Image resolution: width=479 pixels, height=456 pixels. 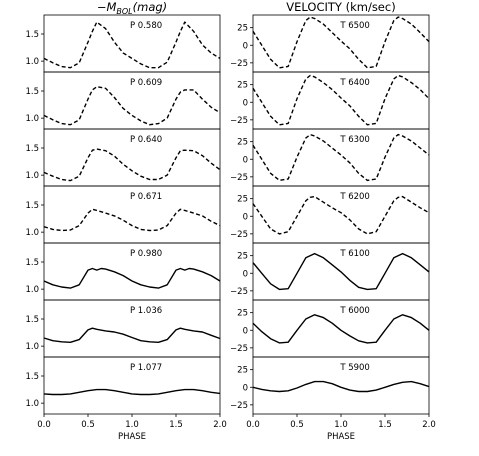 I want to click on panel-label: P 0.671, so click(x=146, y=197).